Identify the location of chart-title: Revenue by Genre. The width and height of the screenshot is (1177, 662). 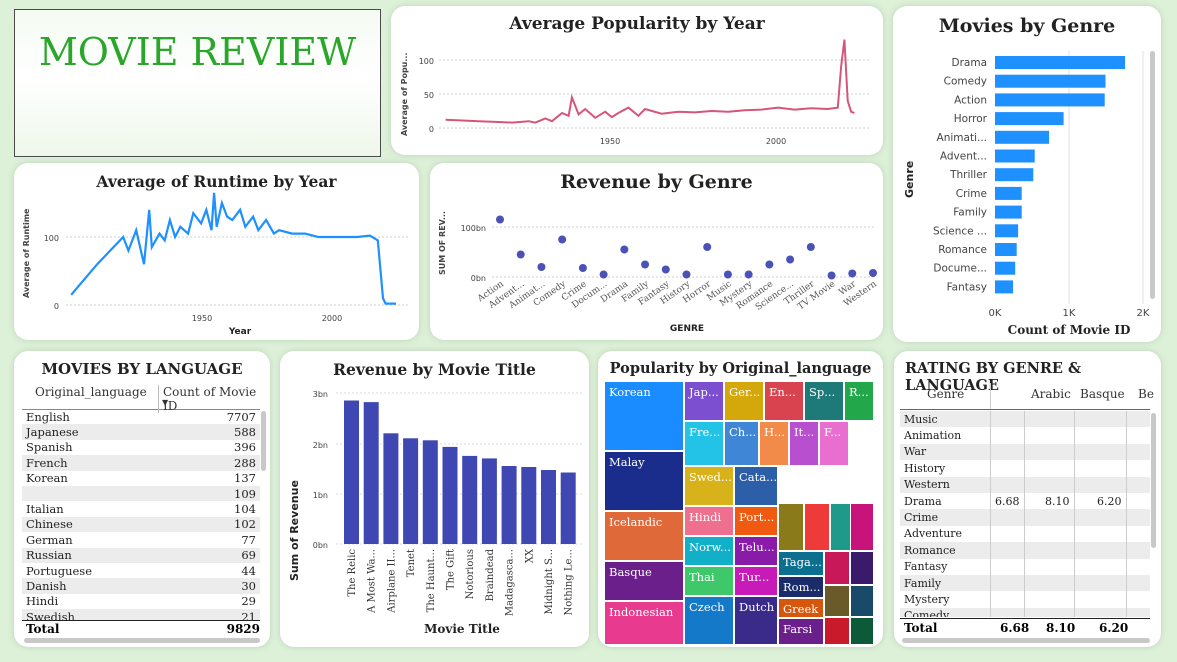
(656, 182).